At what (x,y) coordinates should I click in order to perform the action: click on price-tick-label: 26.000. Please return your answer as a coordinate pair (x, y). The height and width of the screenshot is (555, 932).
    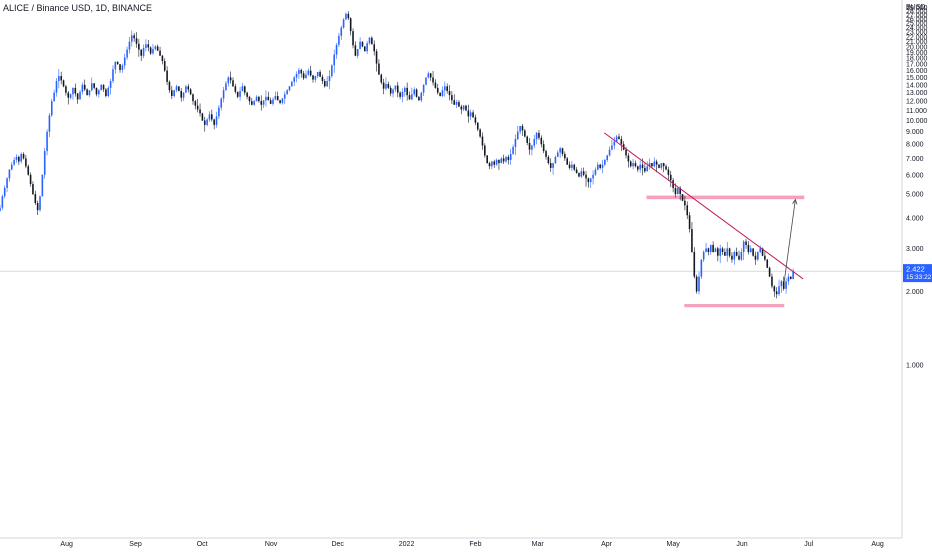
    Looking at the image, I should click on (917, 20).